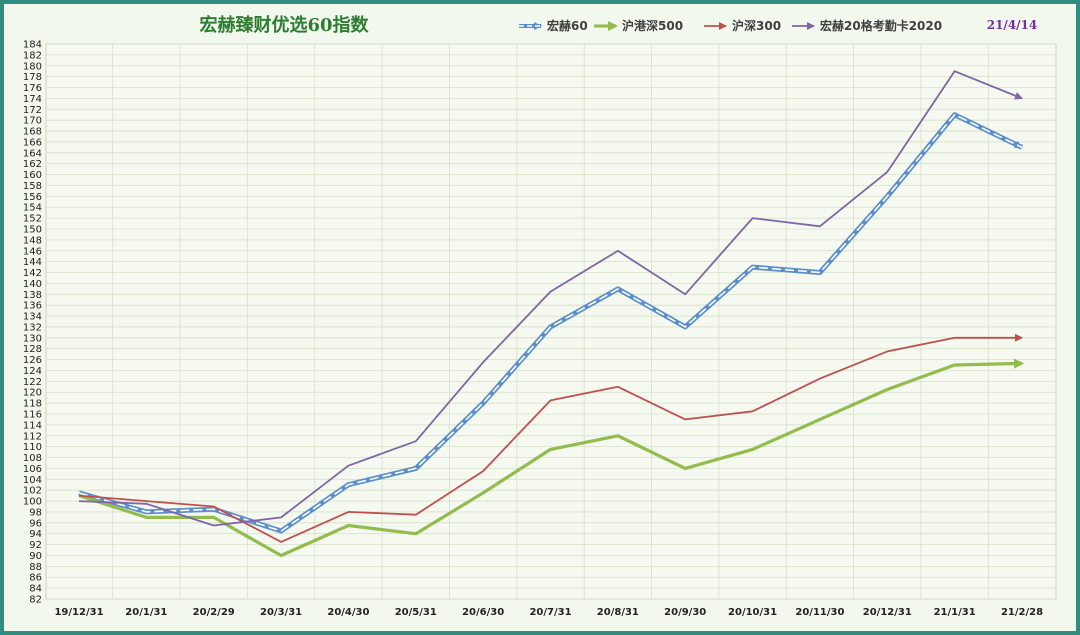  I want to click on y-tick-label: 108, so click(32, 458).